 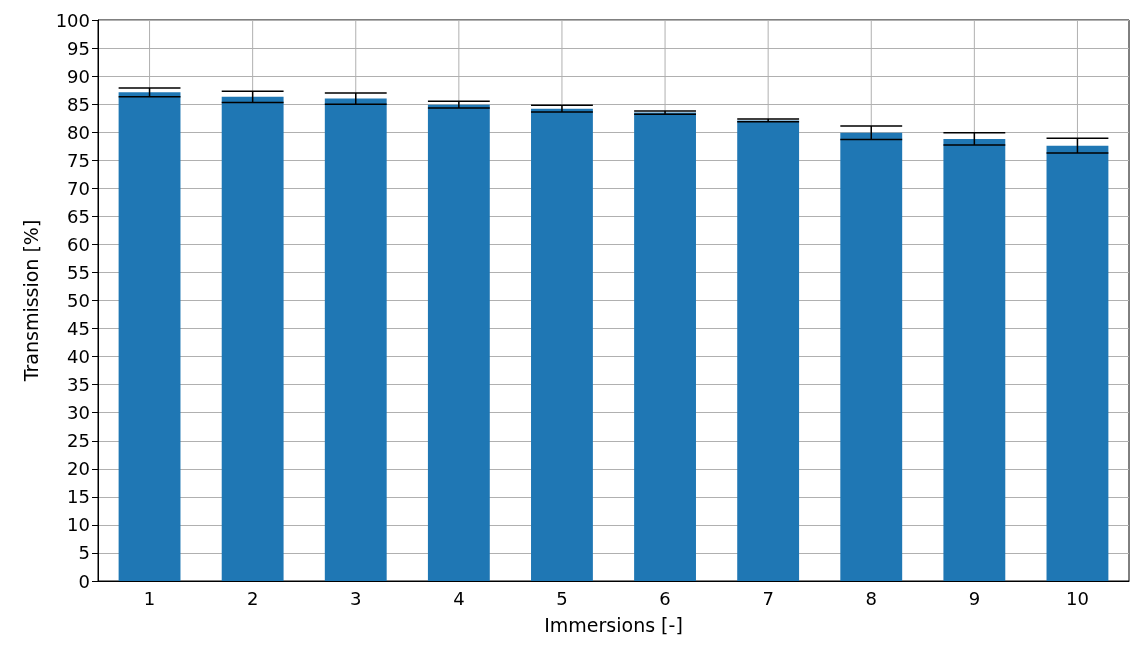 I want to click on y-tick-label: 35, so click(x=78, y=385).